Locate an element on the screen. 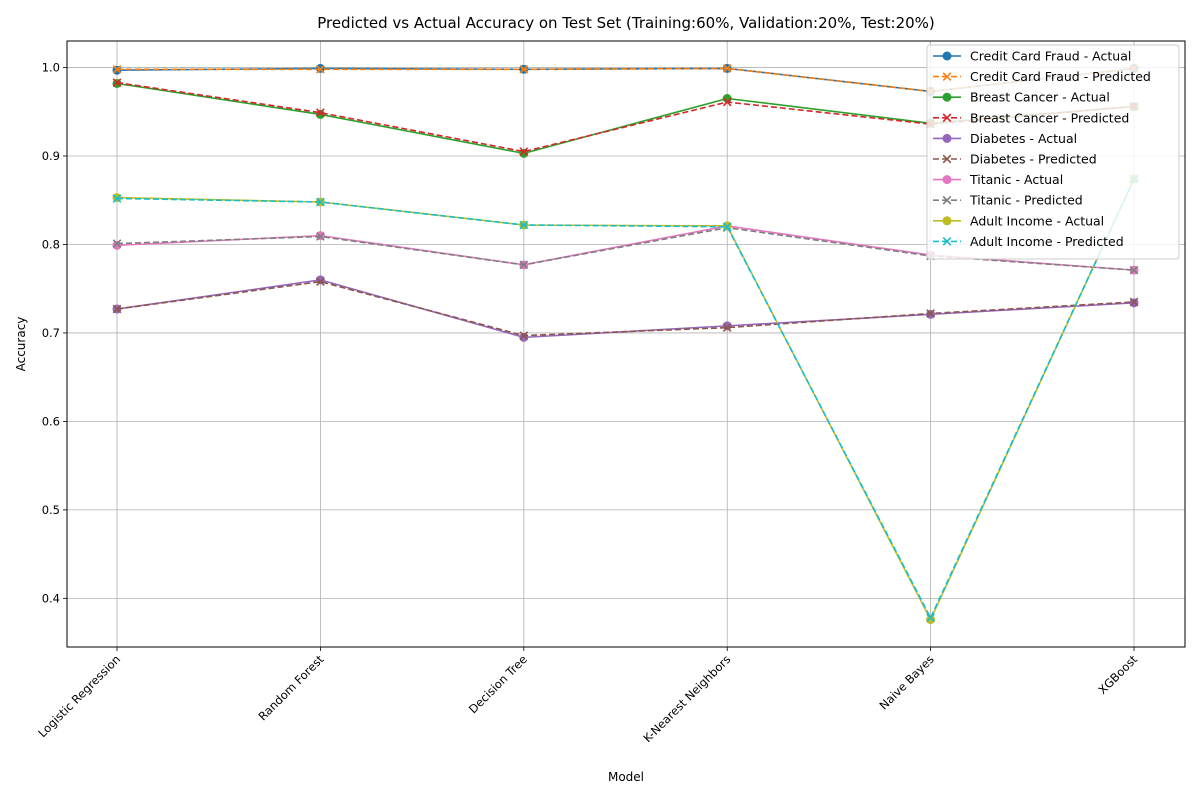 The width and height of the screenshot is (1200, 800). legend-entry: Diabetes - Predicted is located at coordinates (1015, 159).